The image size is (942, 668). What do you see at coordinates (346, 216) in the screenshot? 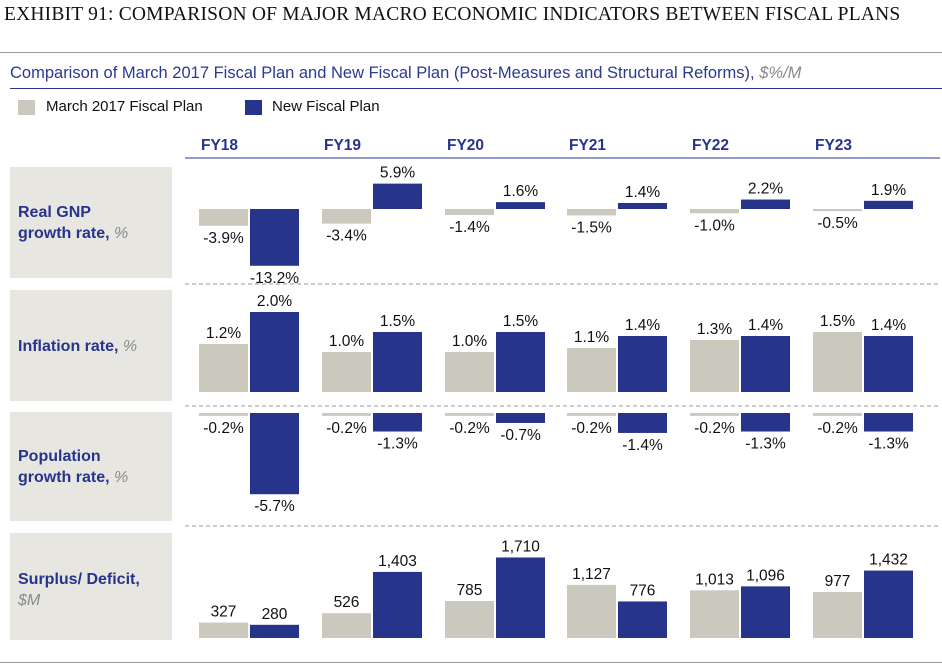
I see `bar-1-fy19-march` at bounding box center [346, 216].